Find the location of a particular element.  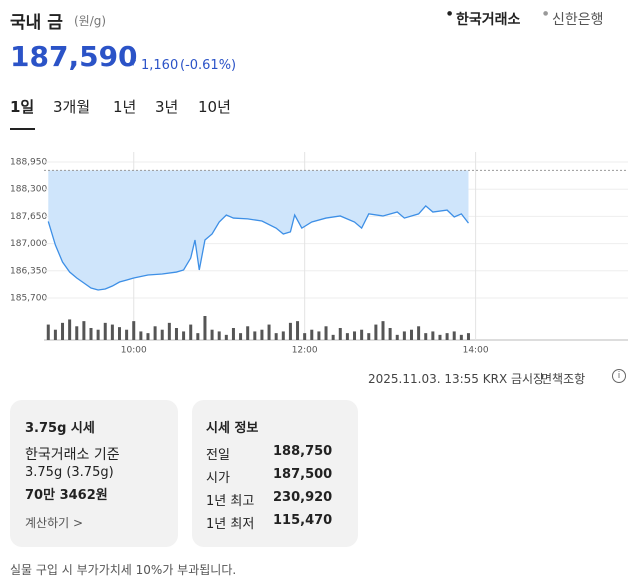

info-value: 187,500 is located at coordinates (303, 474).